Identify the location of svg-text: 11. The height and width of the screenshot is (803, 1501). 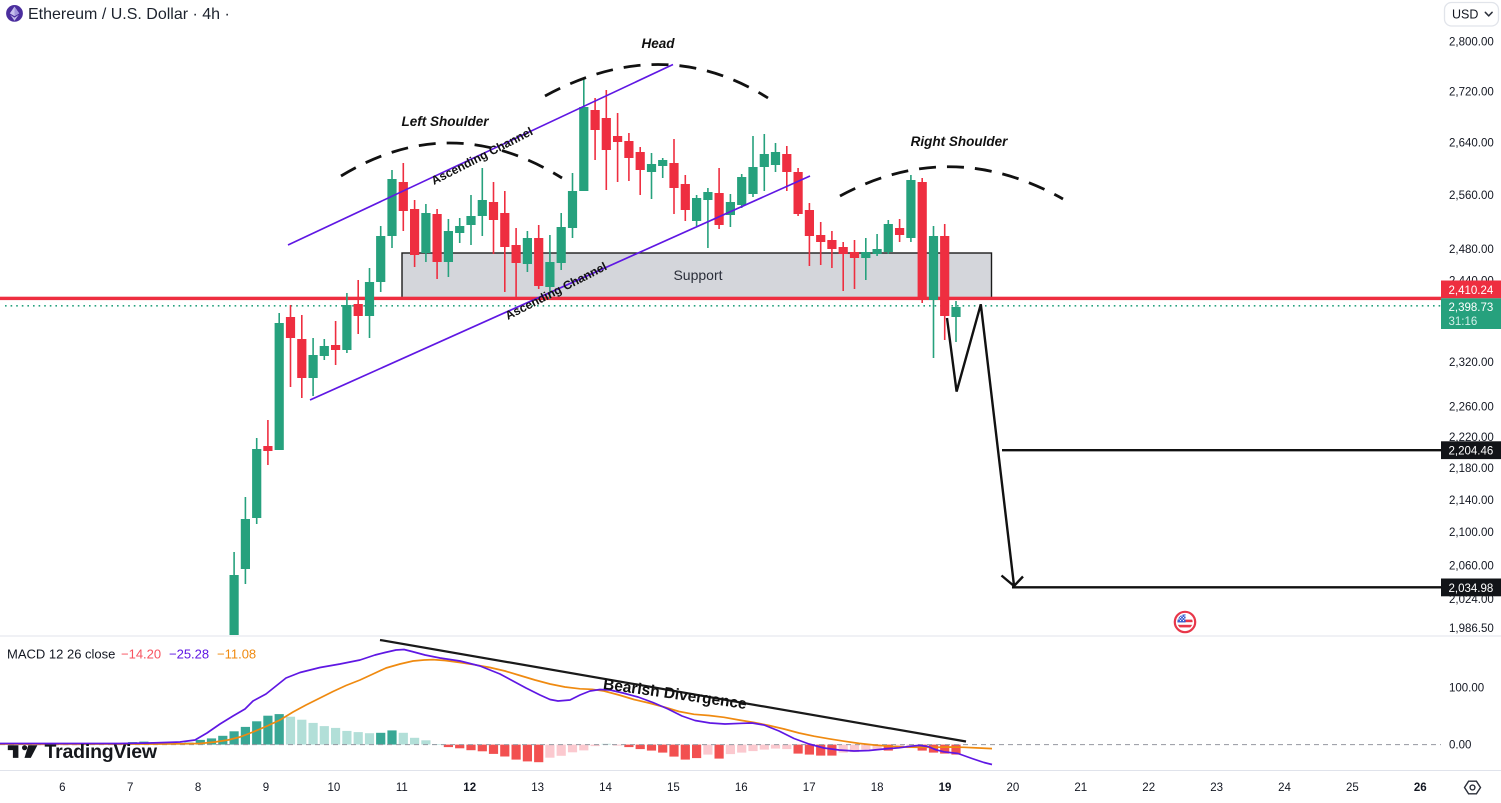
(402, 788).